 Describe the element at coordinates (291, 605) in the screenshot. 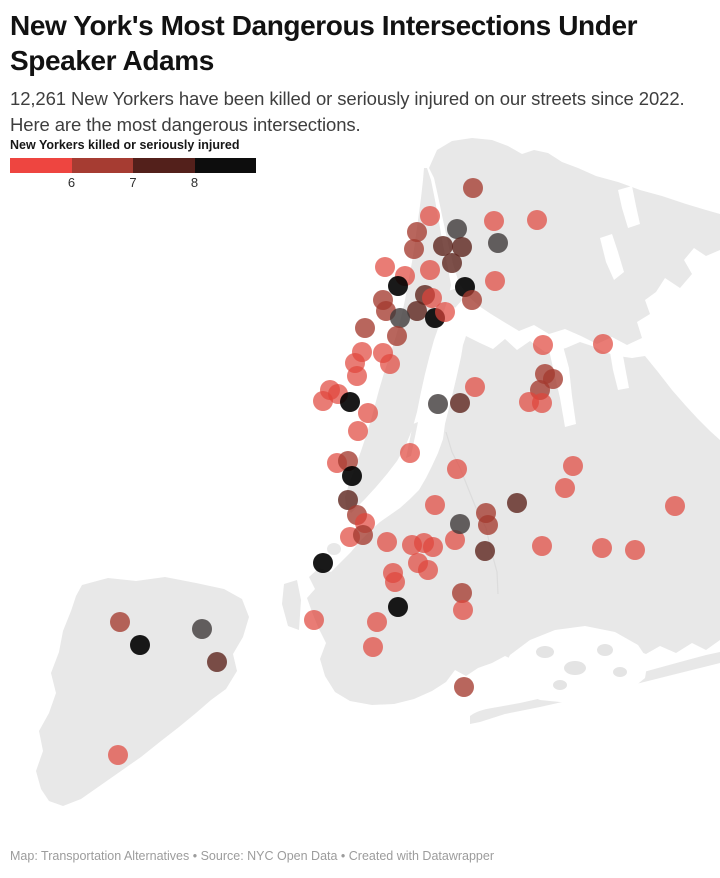

I see `bayonne-fragment` at that location.